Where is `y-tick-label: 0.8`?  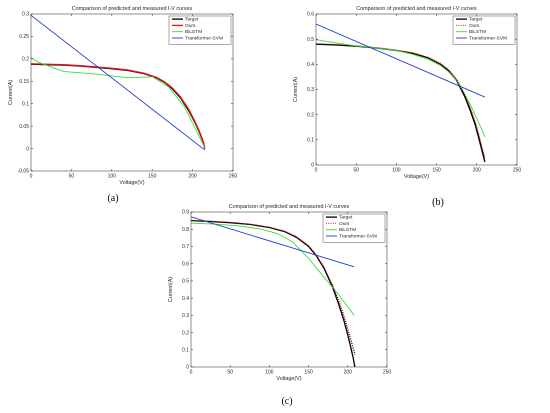
y-tick-label: 0.8 is located at coordinates (185, 230).